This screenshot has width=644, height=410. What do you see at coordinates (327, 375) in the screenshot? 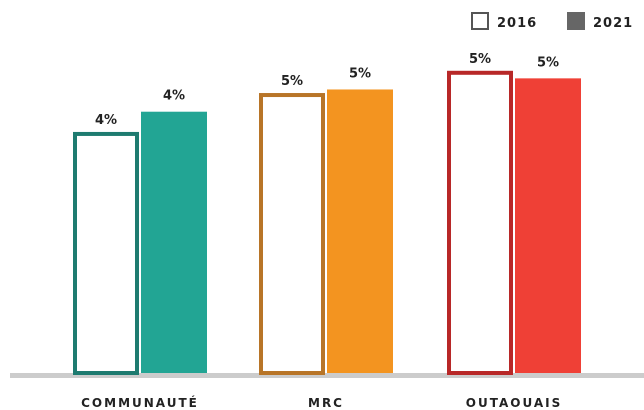
I see `x-axis-baseline` at bounding box center [327, 375].